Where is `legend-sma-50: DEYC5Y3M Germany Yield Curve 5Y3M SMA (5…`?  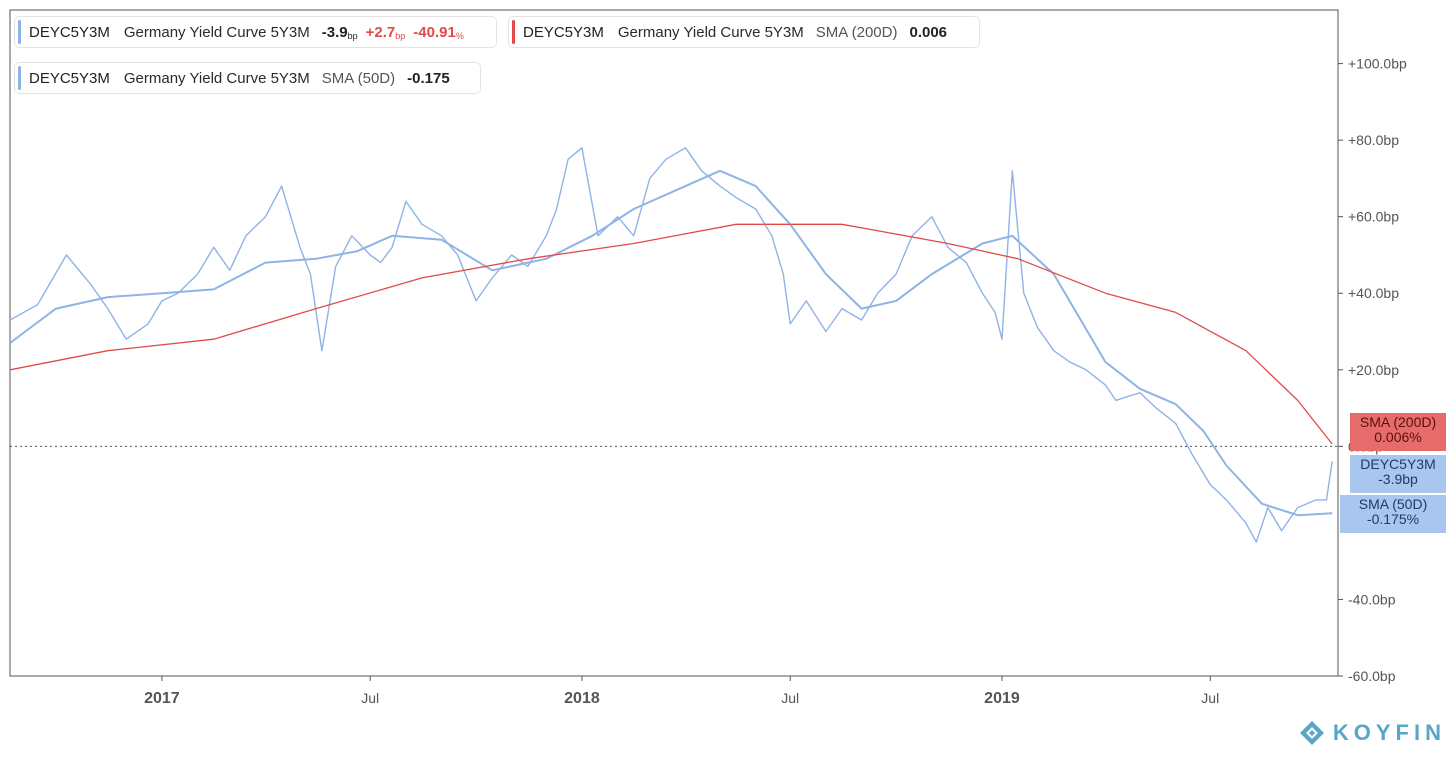 legend-sma-50: DEYC5Y3M Germany Yield Curve 5Y3M SMA (5… is located at coordinates (247, 78).